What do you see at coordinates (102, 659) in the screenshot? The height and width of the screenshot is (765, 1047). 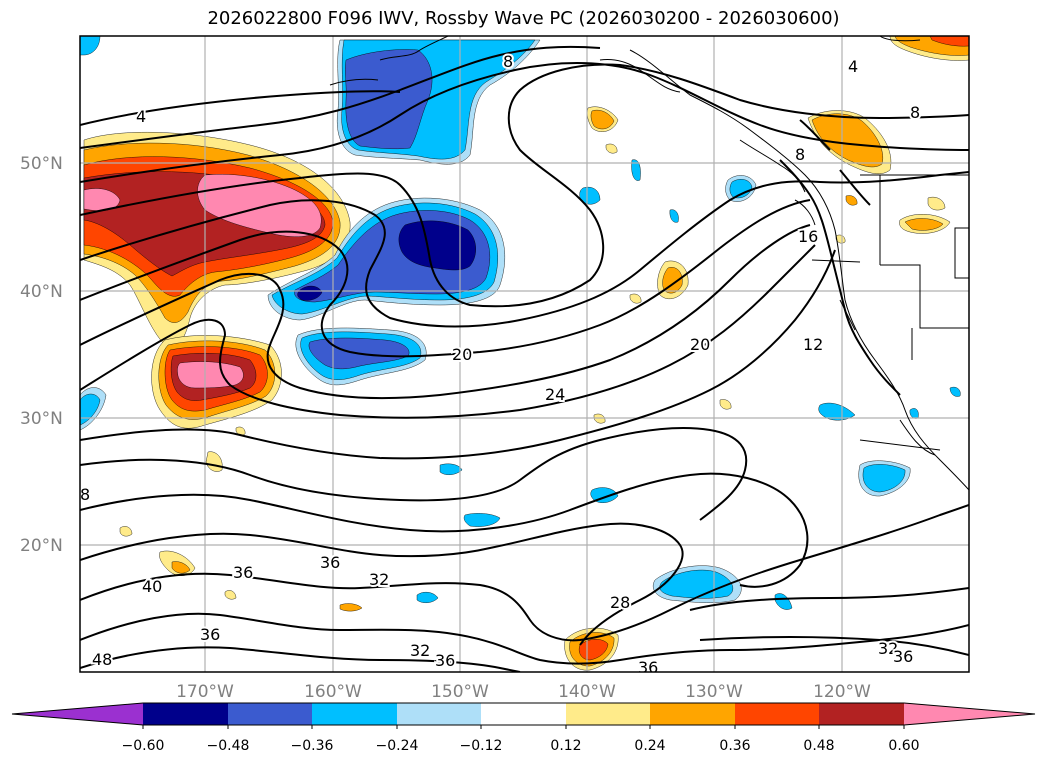 I see `contour-label: 48` at bounding box center [102, 659].